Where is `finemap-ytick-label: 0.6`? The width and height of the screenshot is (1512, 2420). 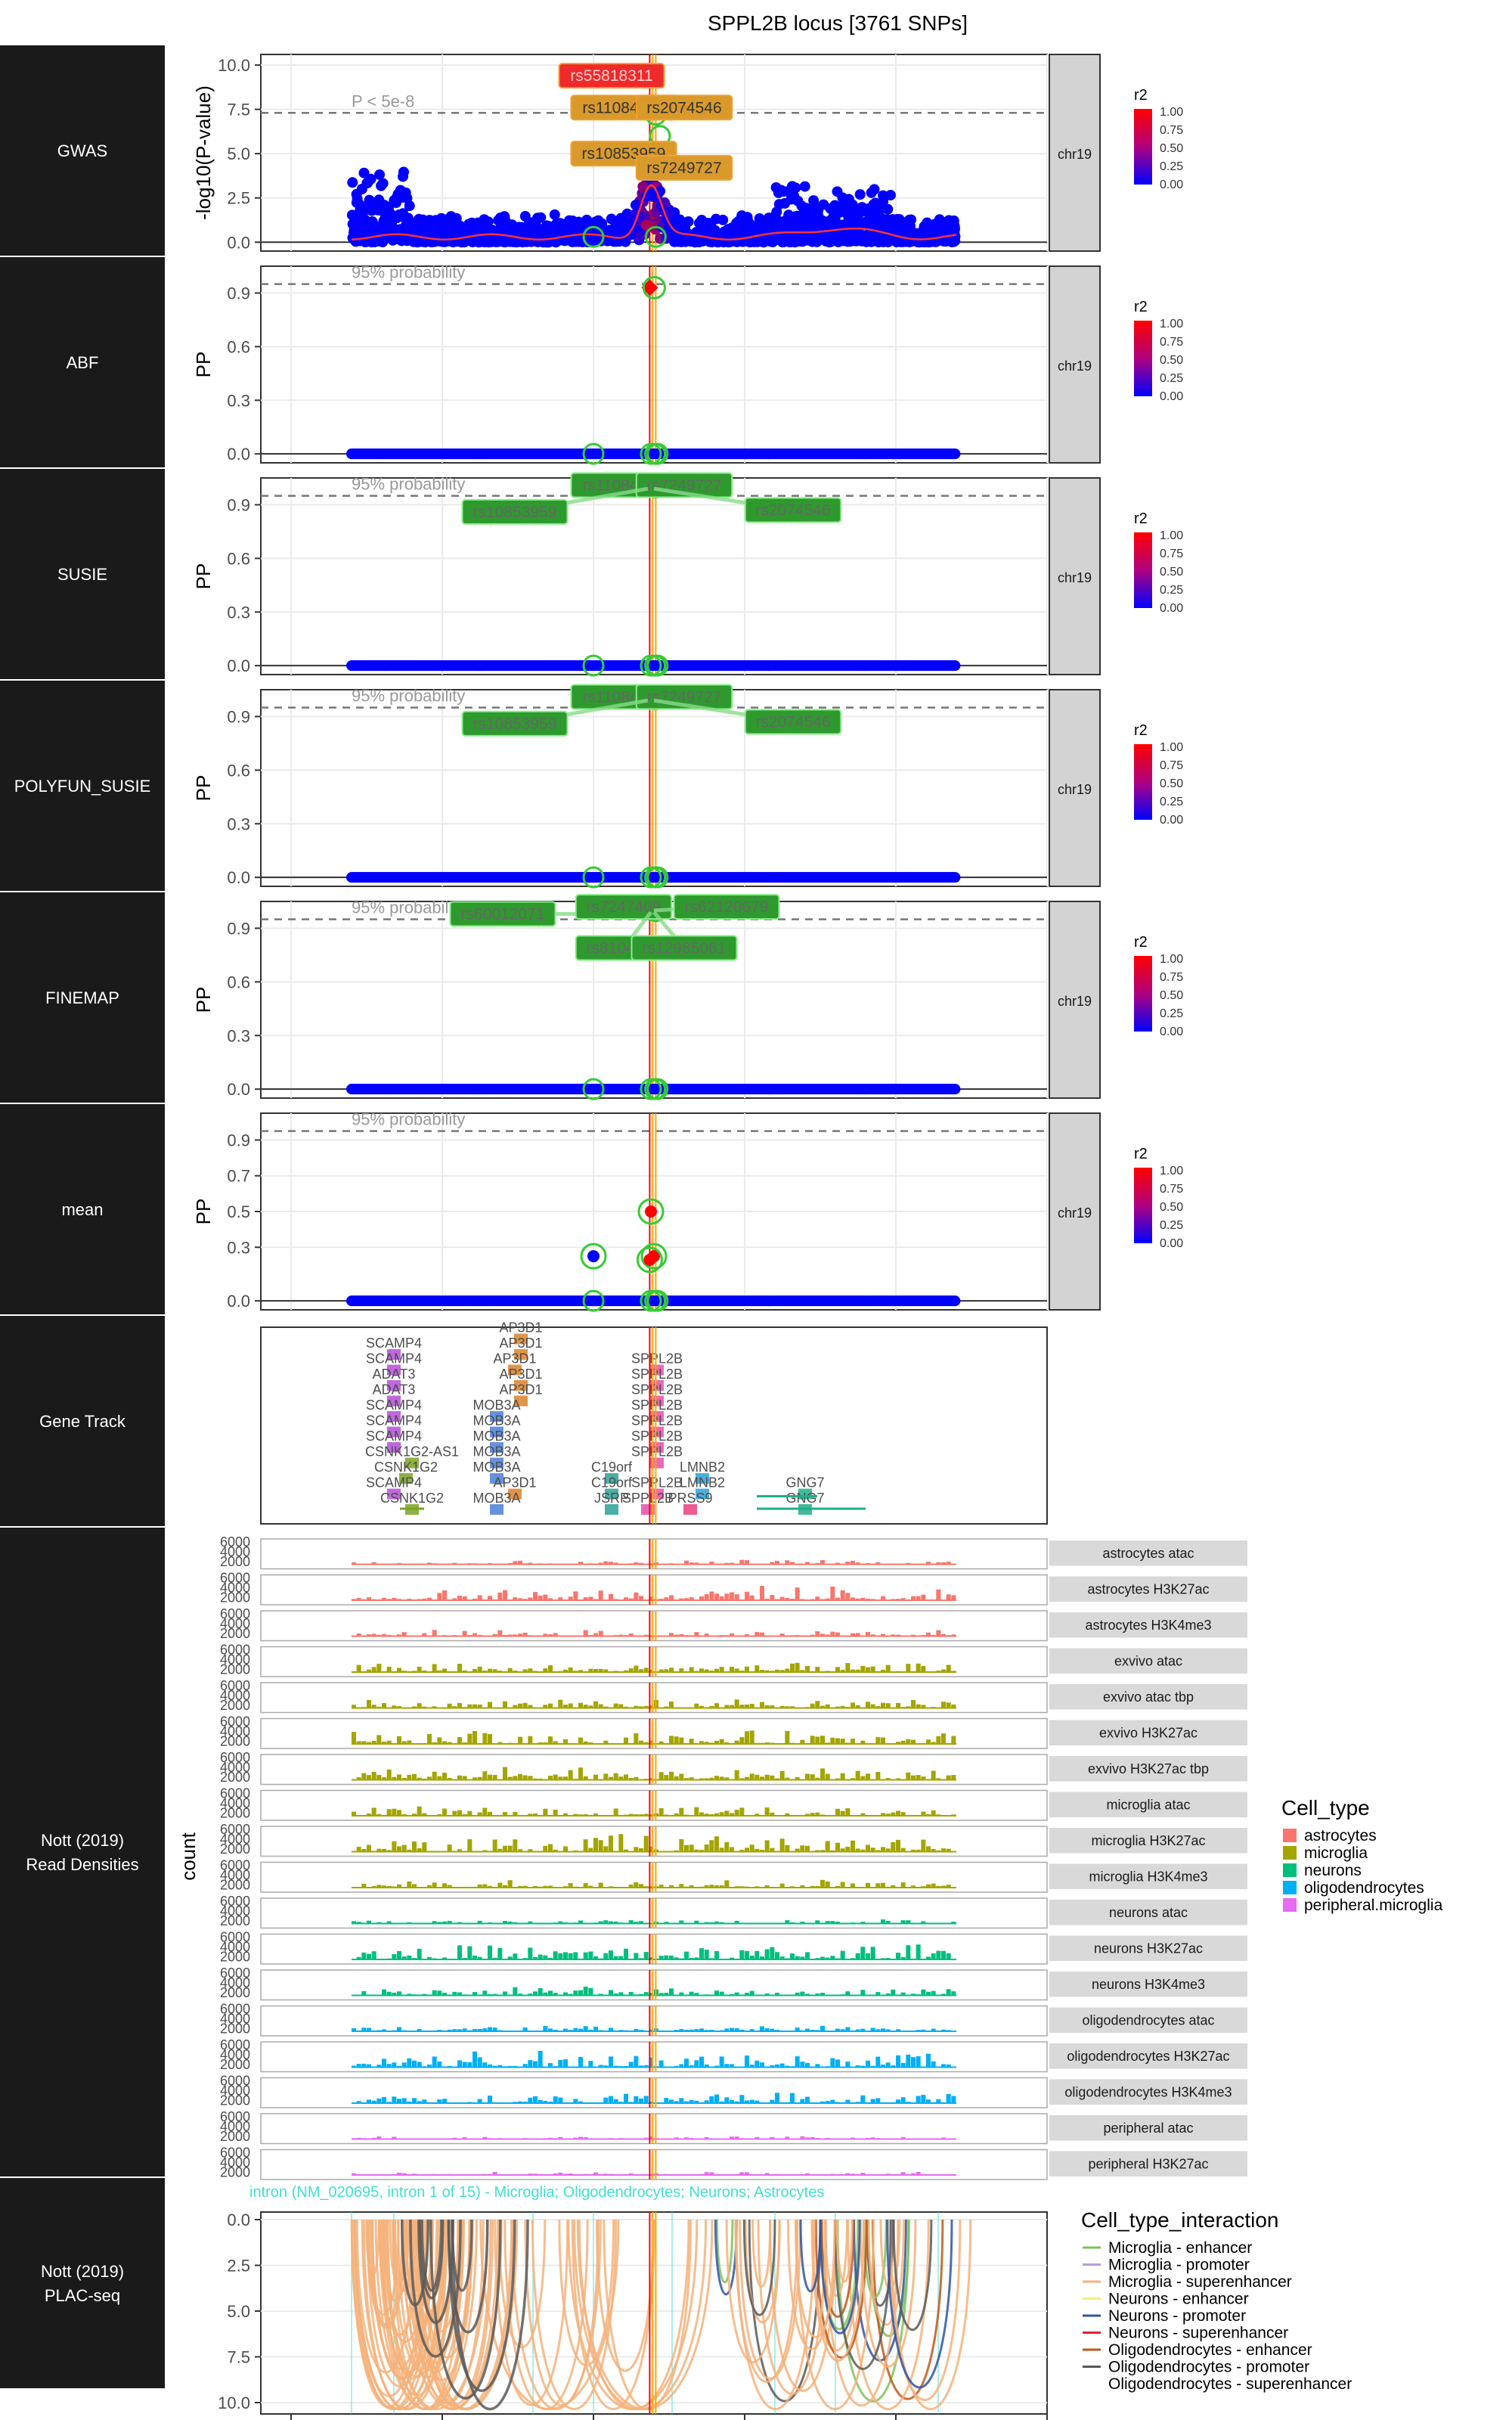
finemap-ytick-label: 0.6 is located at coordinates (238, 982).